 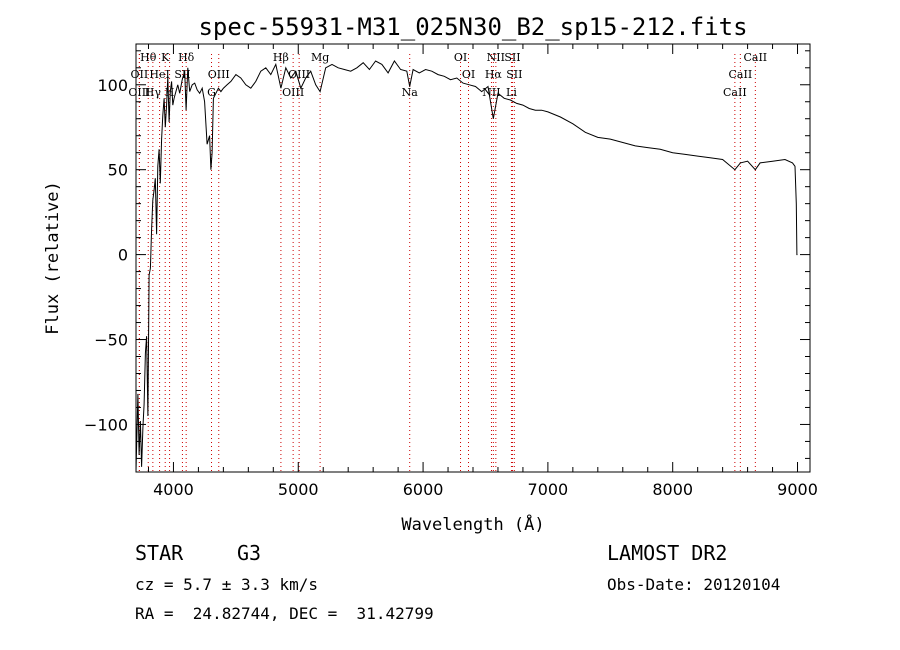 I want to click on spectral-line-label: Hβ, so click(x=281, y=57).